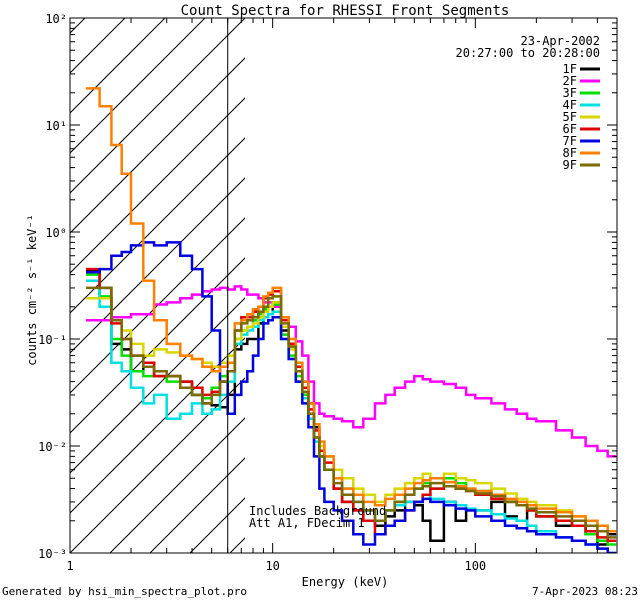  I want to click on date-label: 23-Apr-2002, so click(560, 41).